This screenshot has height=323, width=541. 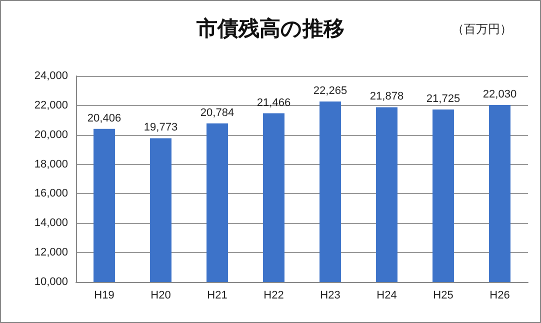 What do you see at coordinates (330, 296) in the screenshot?
I see `x-tick-label: H23` at bounding box center [330, 296].